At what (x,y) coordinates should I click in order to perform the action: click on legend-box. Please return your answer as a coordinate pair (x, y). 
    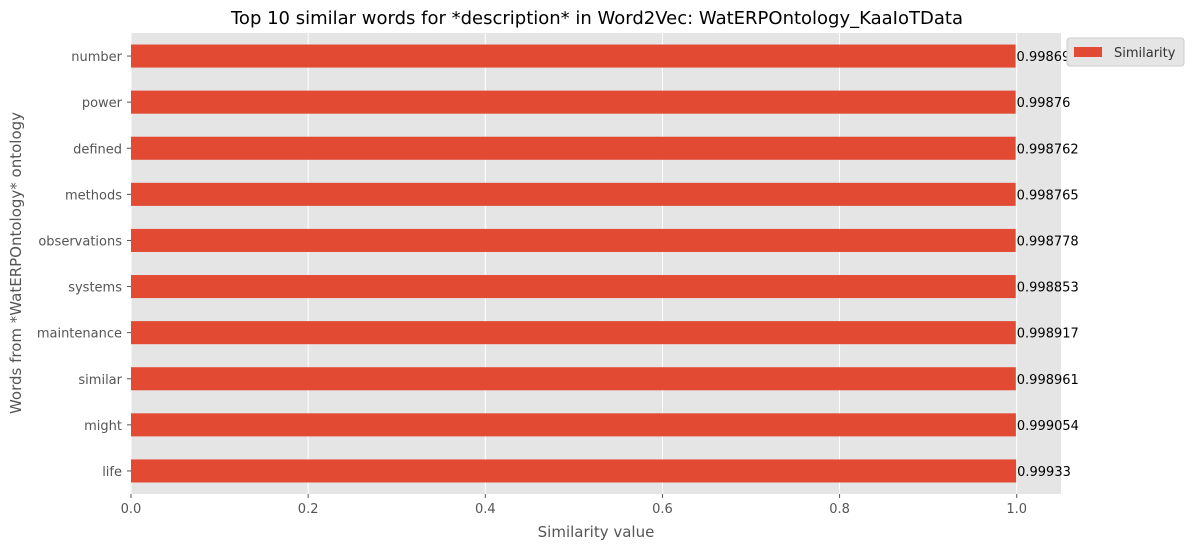
    Looking at the image, I should click on (1125, 52).